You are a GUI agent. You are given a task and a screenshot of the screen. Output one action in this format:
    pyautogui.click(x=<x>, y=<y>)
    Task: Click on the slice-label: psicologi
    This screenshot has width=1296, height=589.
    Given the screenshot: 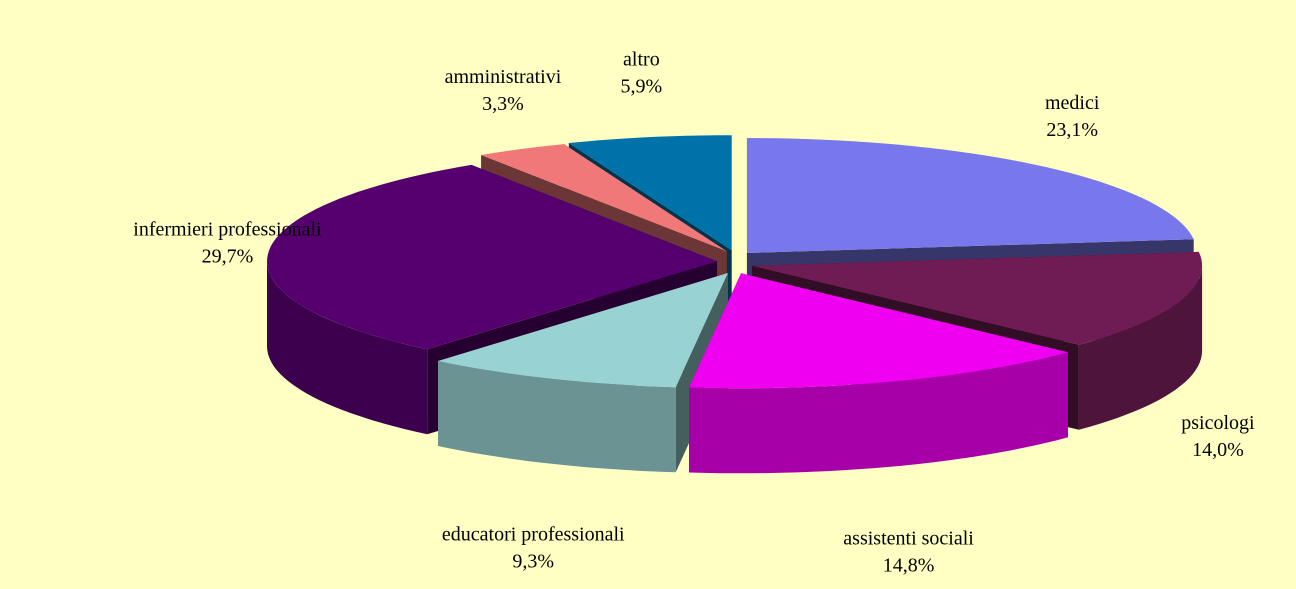 What is the action you would take?
    pyautogui.click(x=1218, y=423)
    